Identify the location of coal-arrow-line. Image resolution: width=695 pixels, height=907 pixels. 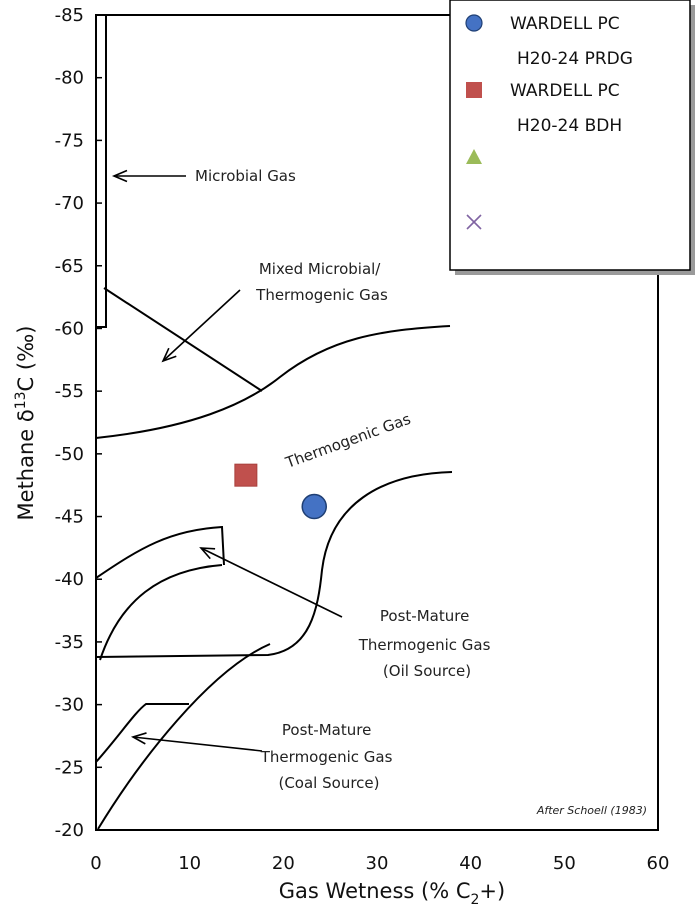
(197, 744).